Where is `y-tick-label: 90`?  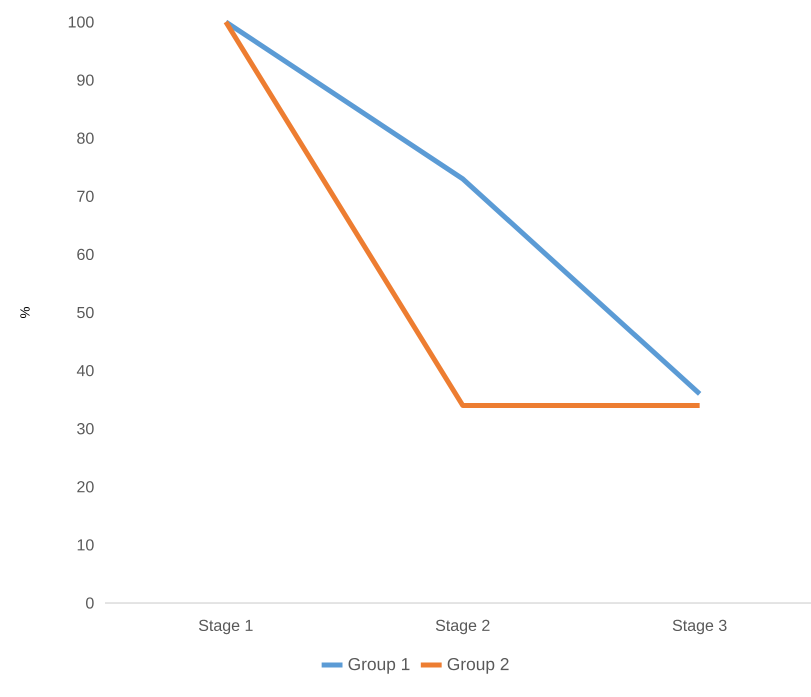 y-tick-label: 90 is located at coordinates (85, 80).